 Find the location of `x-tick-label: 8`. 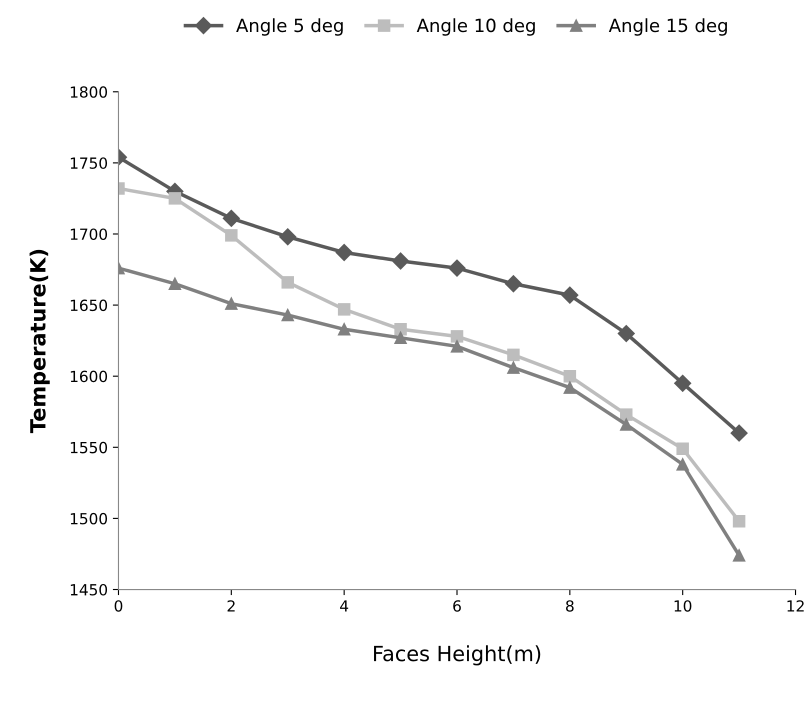

x-tick-label: 8 is located at coordinates (570, 606).